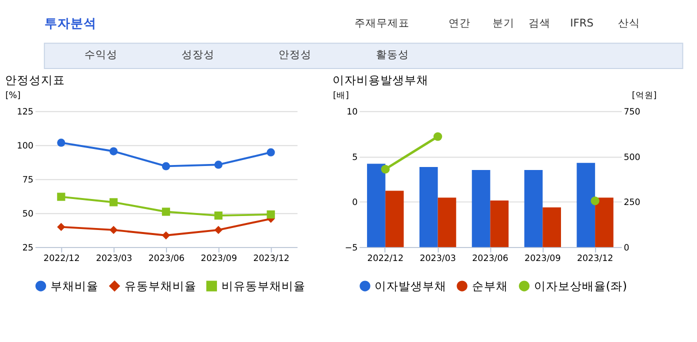  I want to click on y2-tick-label: 750, so click(632, 113).